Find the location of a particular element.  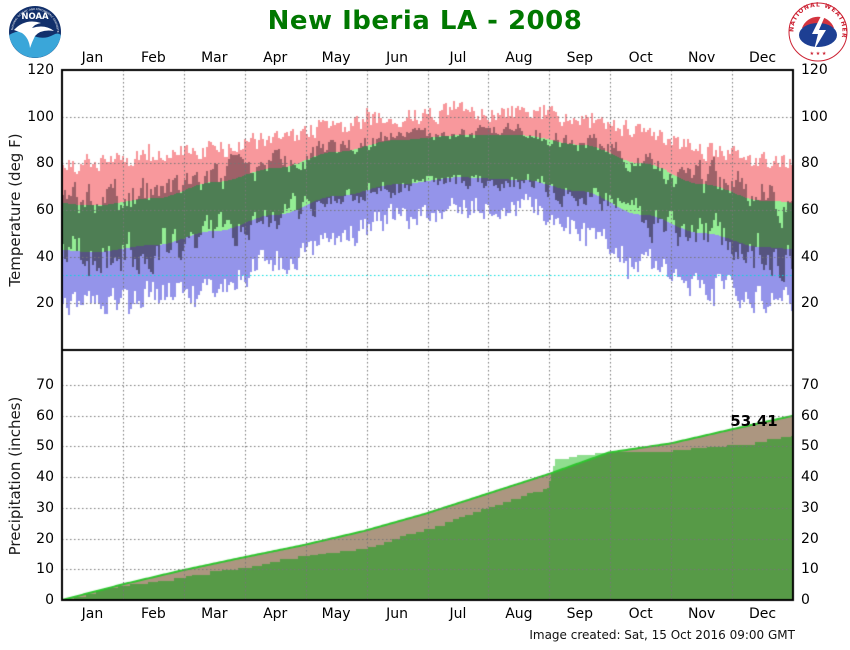

precip-total-annotation: 53.41 is located at coordinates (754, 421).